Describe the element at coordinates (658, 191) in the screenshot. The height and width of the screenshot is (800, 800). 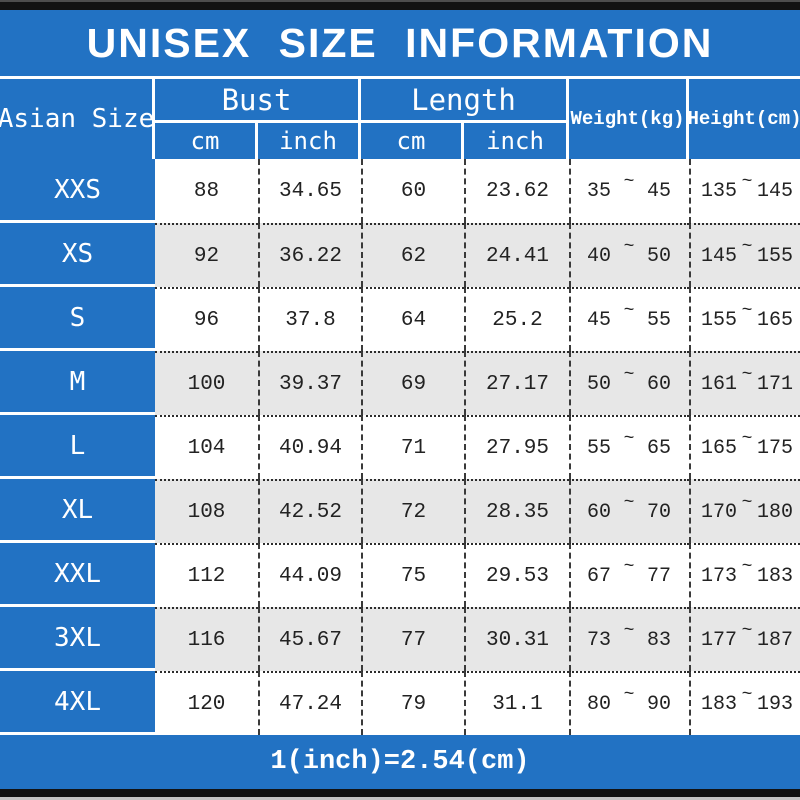
I see `weight-max: 45` at that location.